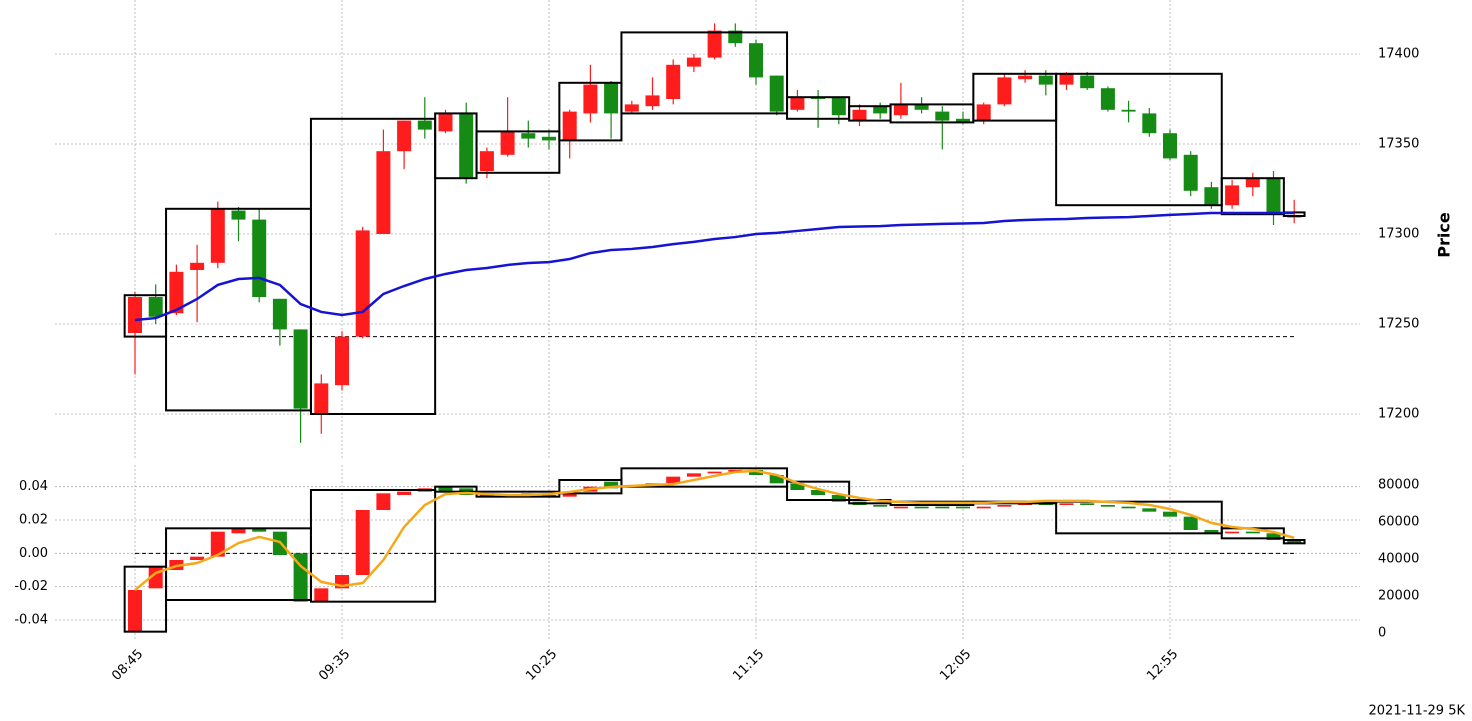  Describe the element at coordinates (955, 665) in the screenshot. I see `x-tick-label: 12:05` at that location.